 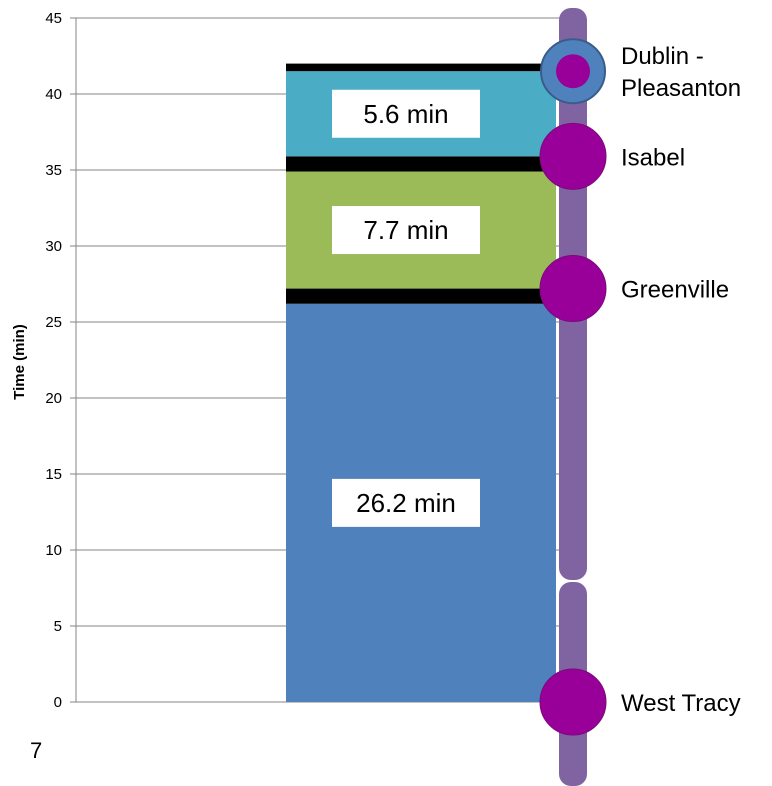 What do you see at coordinates (58, 626) in the screenshot?
I see `y-tick-label: 5` at bounding box center [58, 626].